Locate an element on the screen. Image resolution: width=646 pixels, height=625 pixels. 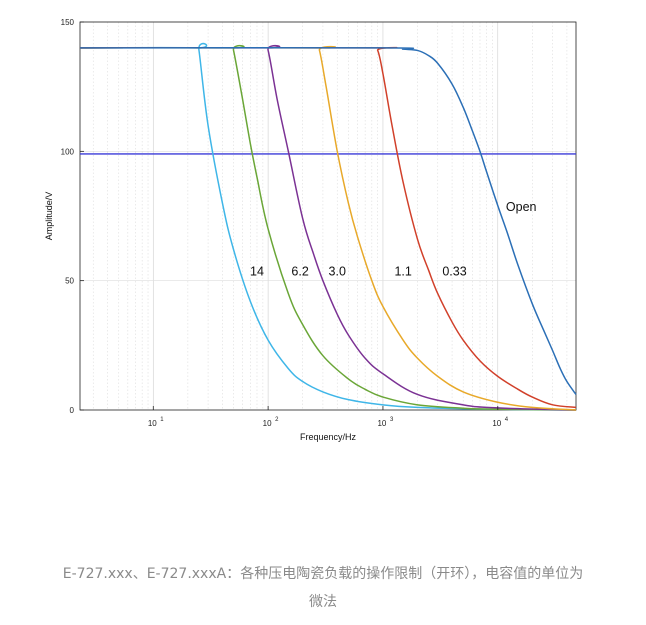
series-label-Open: Open is located at coordinates (521, 207).